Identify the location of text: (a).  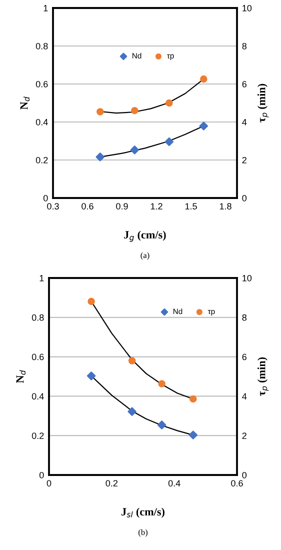
(145, 256).